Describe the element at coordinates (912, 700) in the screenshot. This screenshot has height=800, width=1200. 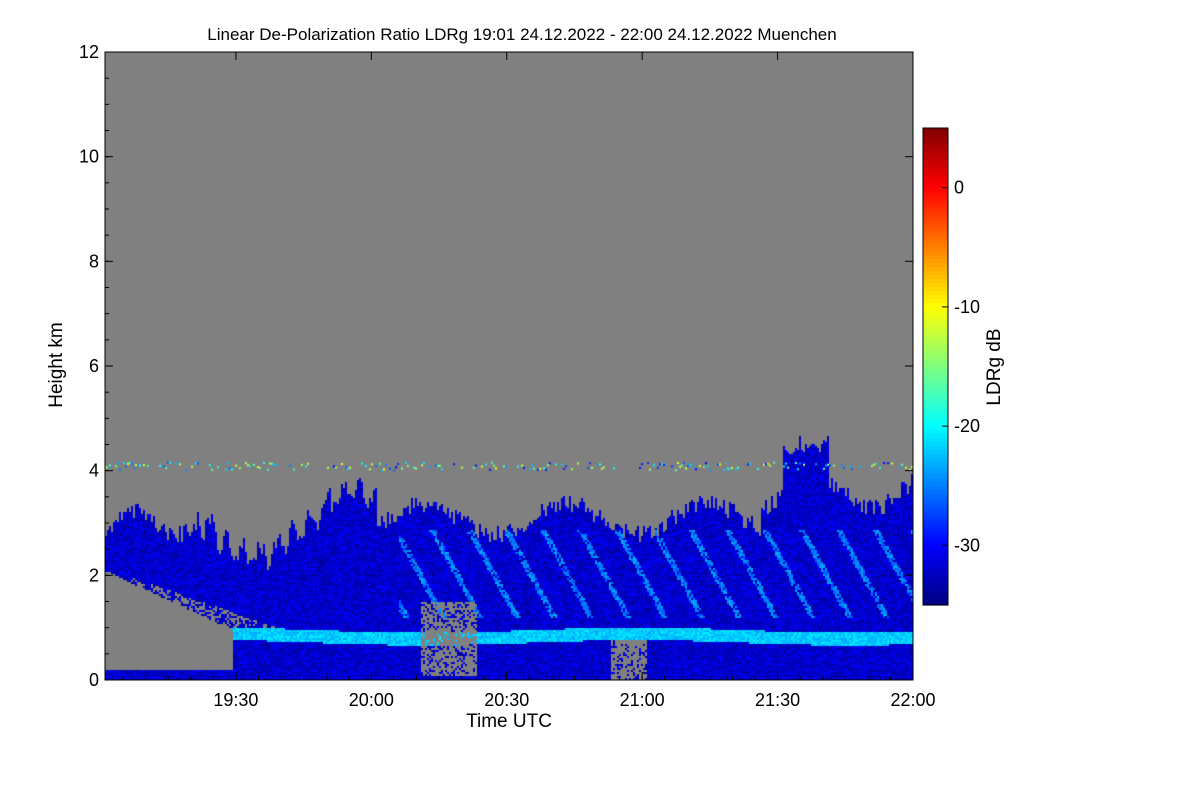
I see `x-tick-label: 22:00` at that location.